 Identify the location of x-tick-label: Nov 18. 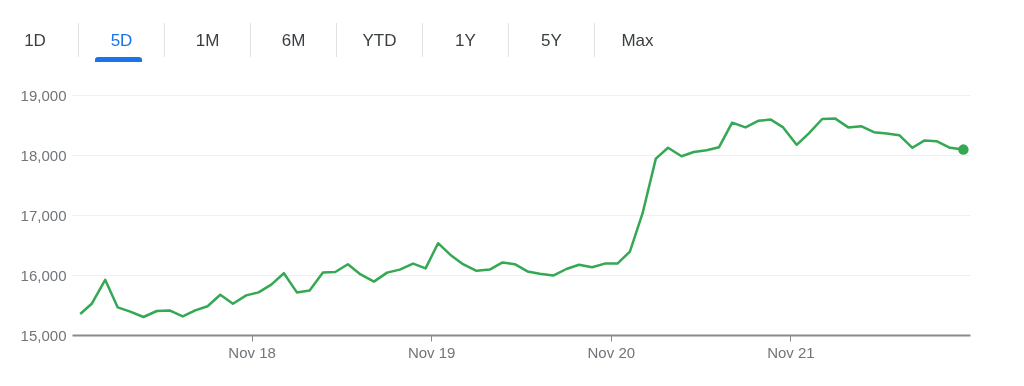
(252, 352).